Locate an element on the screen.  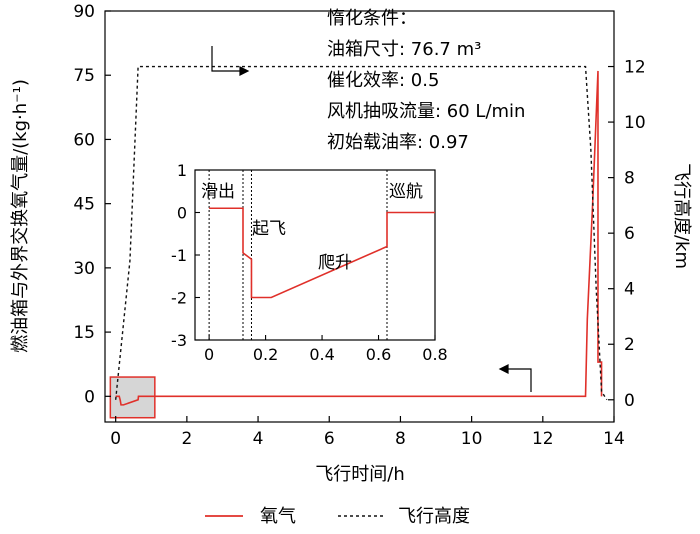
y-axis-left-title: 燃油箱与外界交换氧气量/(kg·h⁻¹) is located at coordinates (20, 216).